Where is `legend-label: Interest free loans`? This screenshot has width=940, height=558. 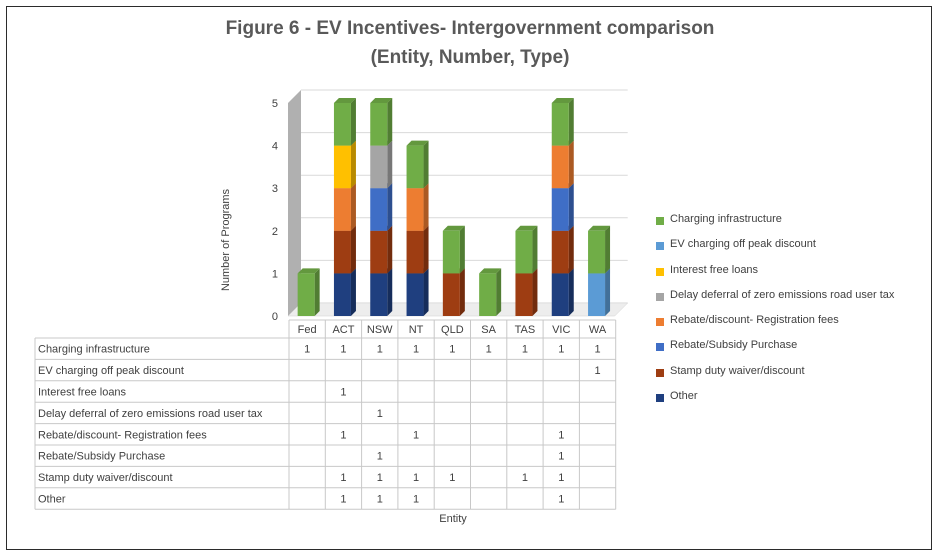 legend-label: Interest free loans is located at coordinates (714, 269).